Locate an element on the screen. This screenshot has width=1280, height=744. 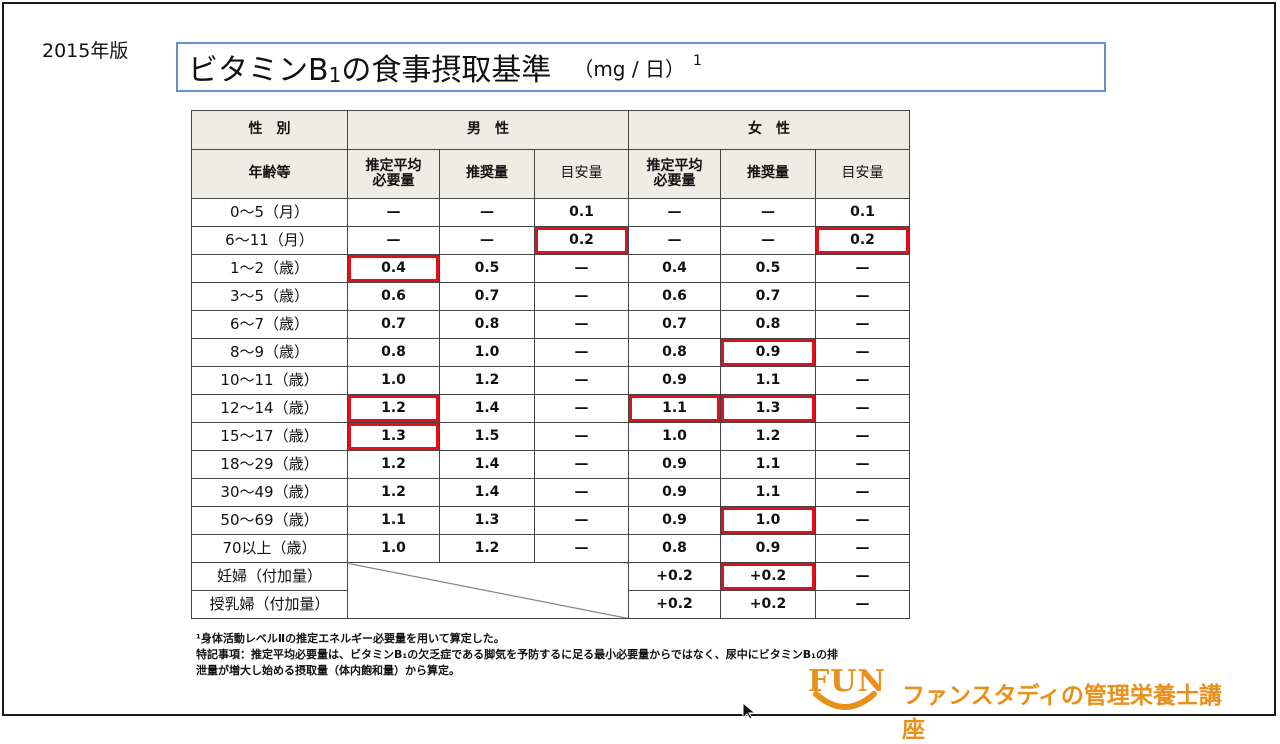
table-row-lactating: 授乳婦（付加量） +0.2 +0.2 — is located at coordinates (550, 604).